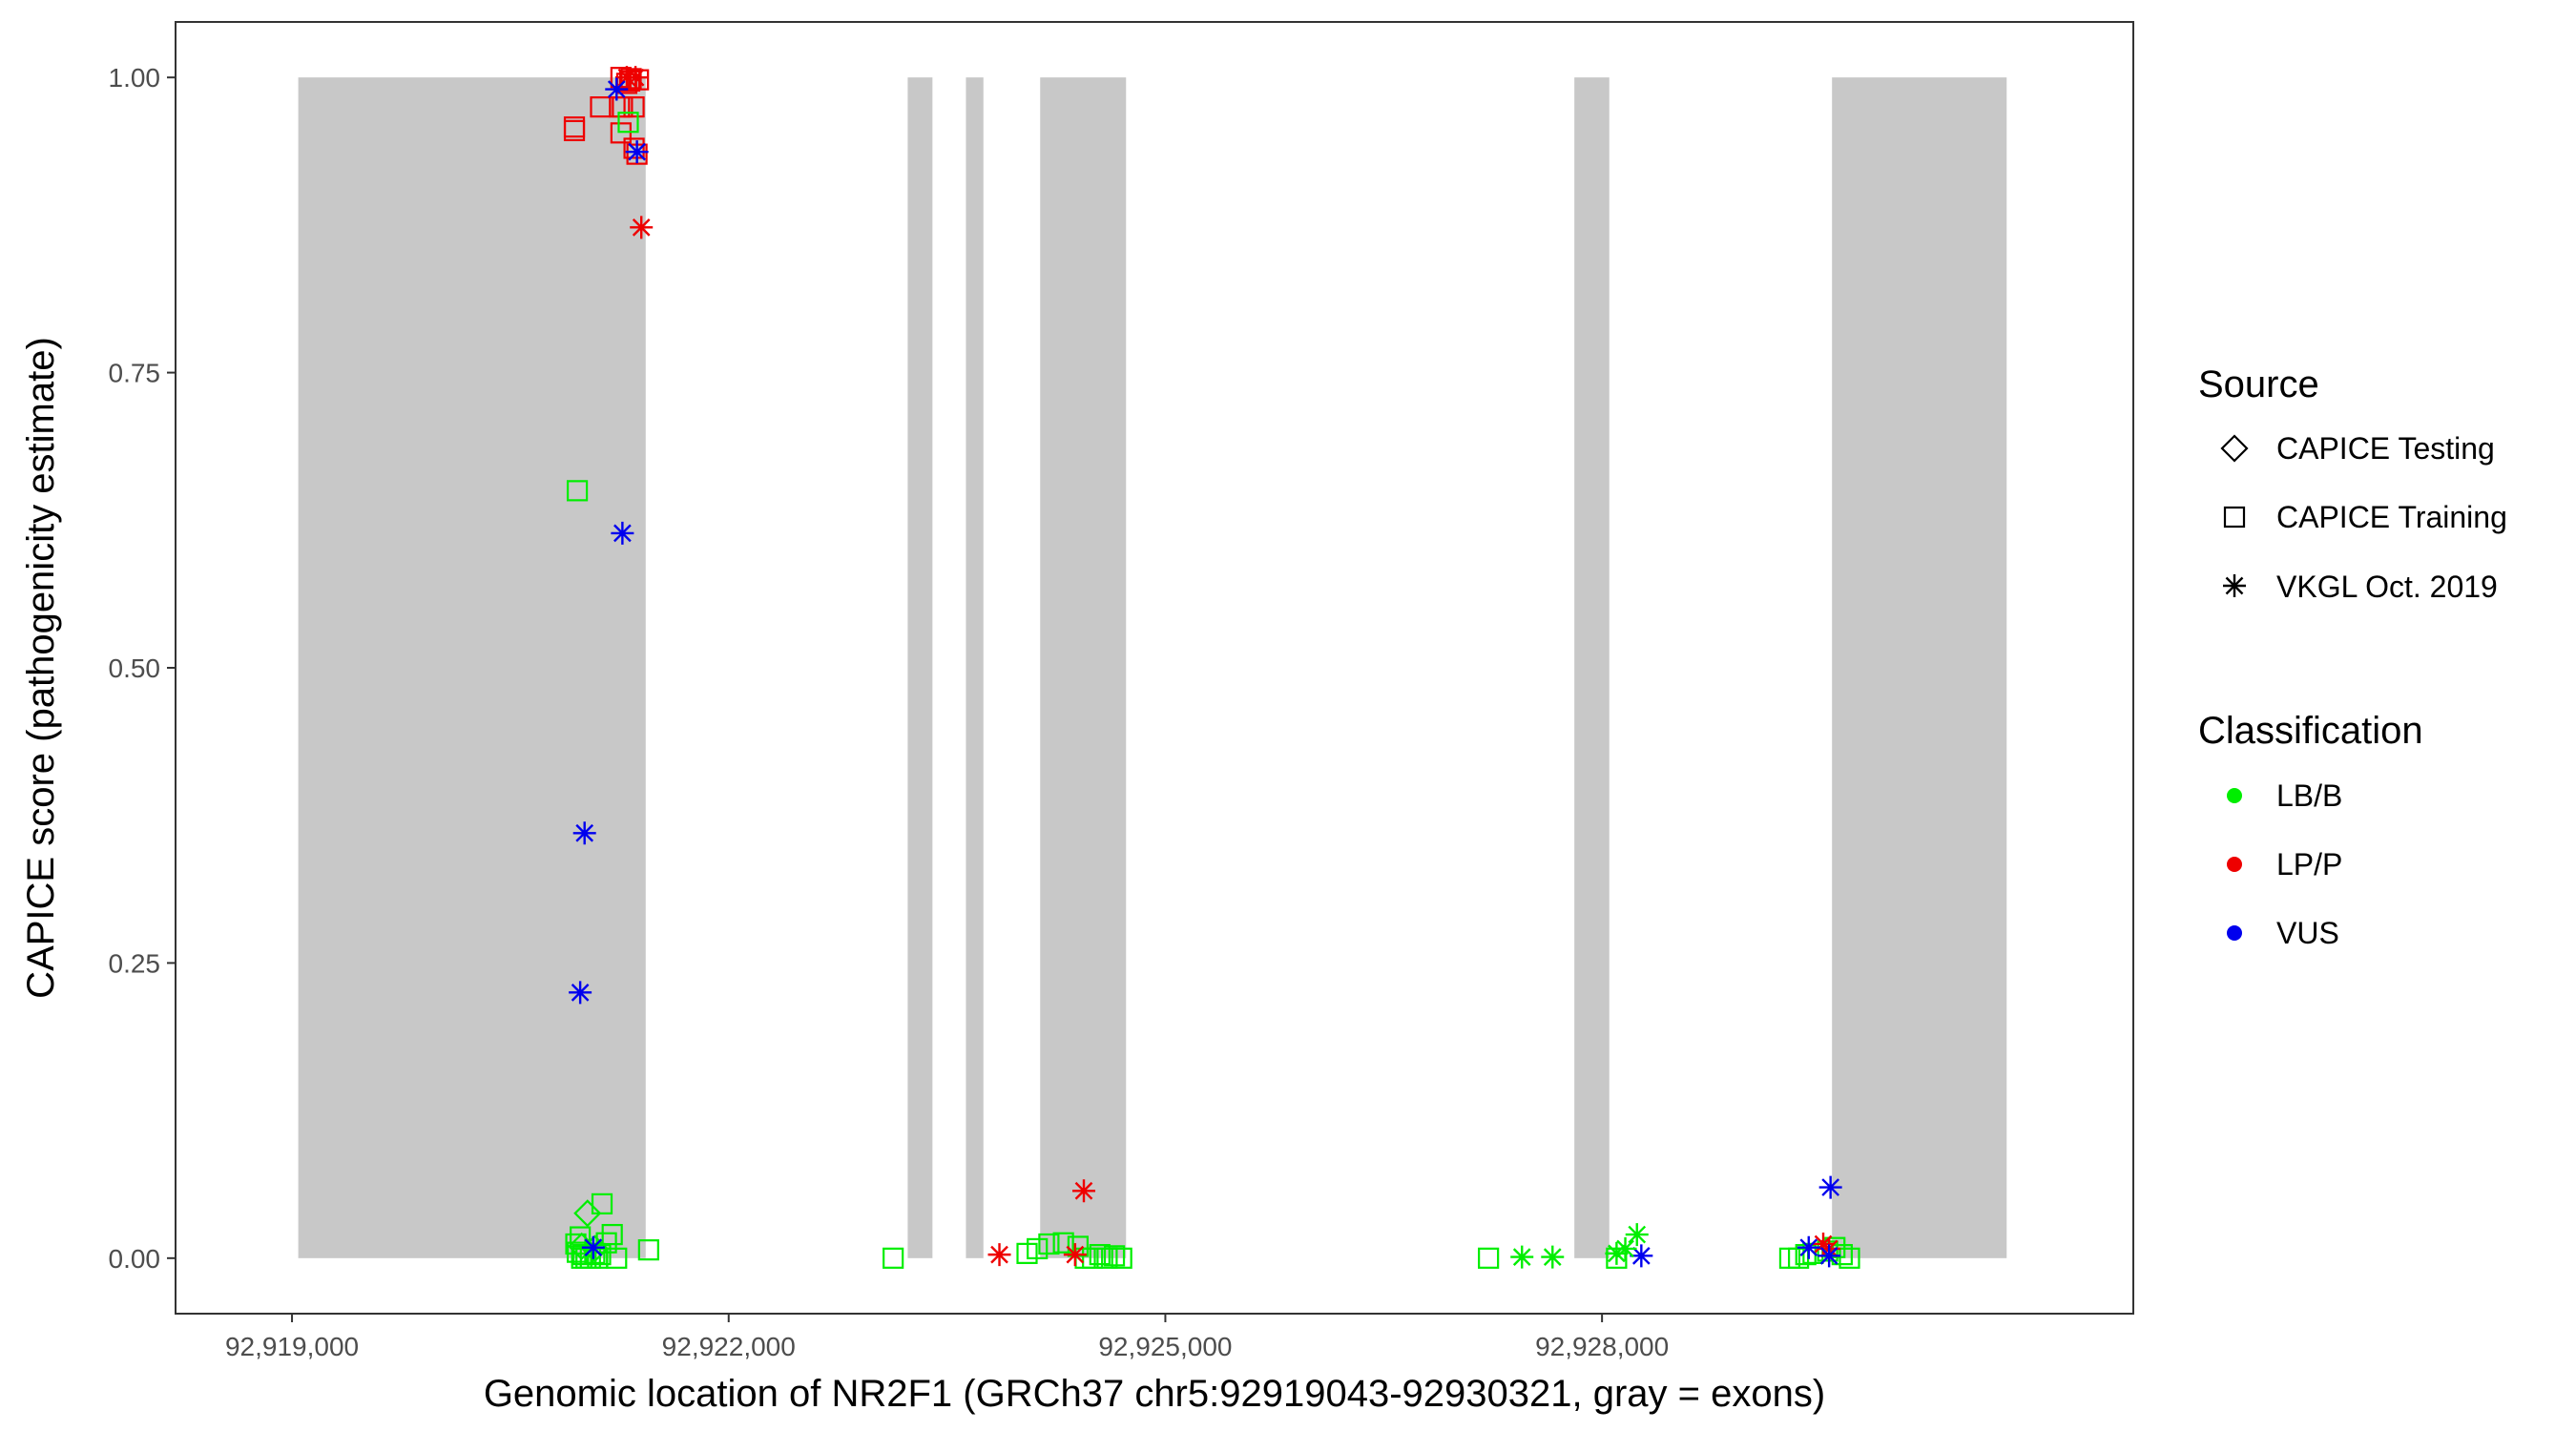  What do you see at coordinates (135, 373) in the screenshot?
I see `y-tick-label: 0.75` at bounding box center [135, 373].